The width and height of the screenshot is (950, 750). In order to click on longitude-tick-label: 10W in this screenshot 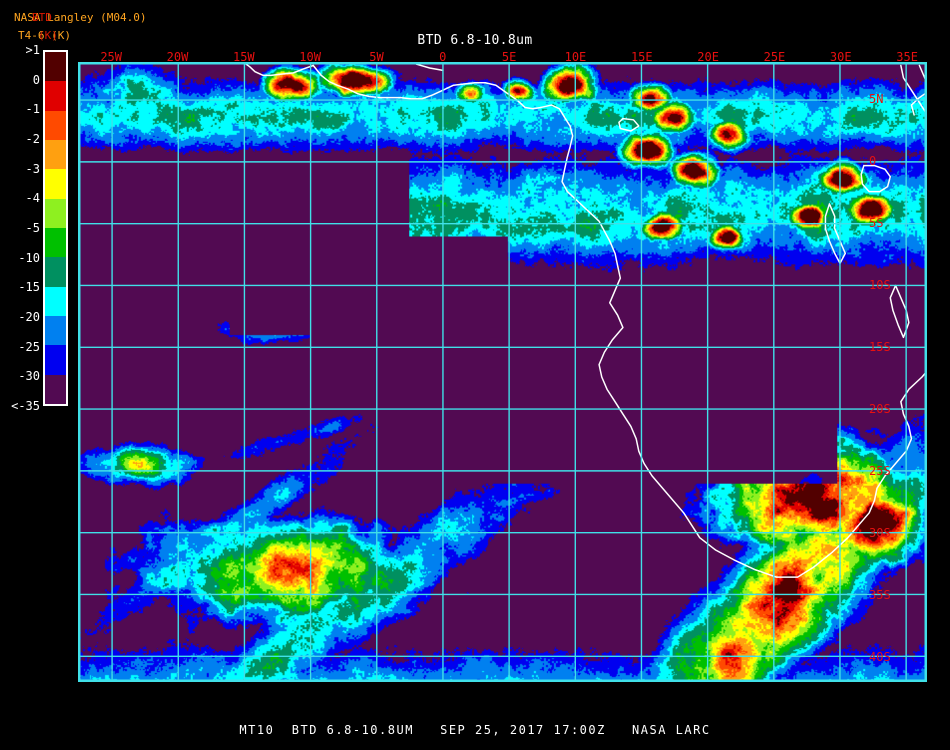, I will do `click(310, 57)`.